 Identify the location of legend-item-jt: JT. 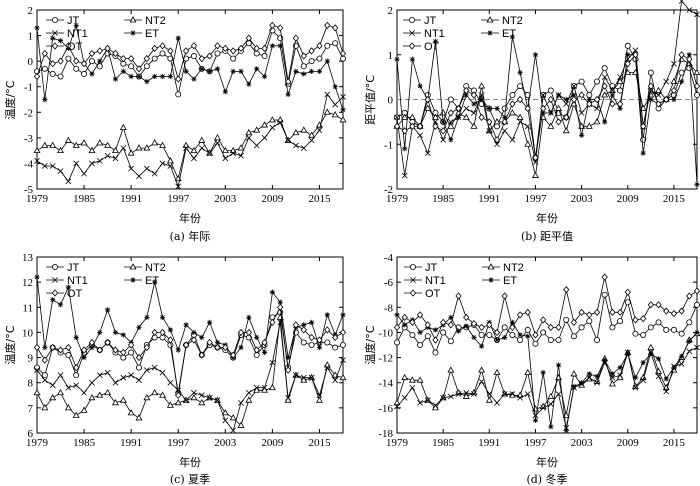
(421, 268).